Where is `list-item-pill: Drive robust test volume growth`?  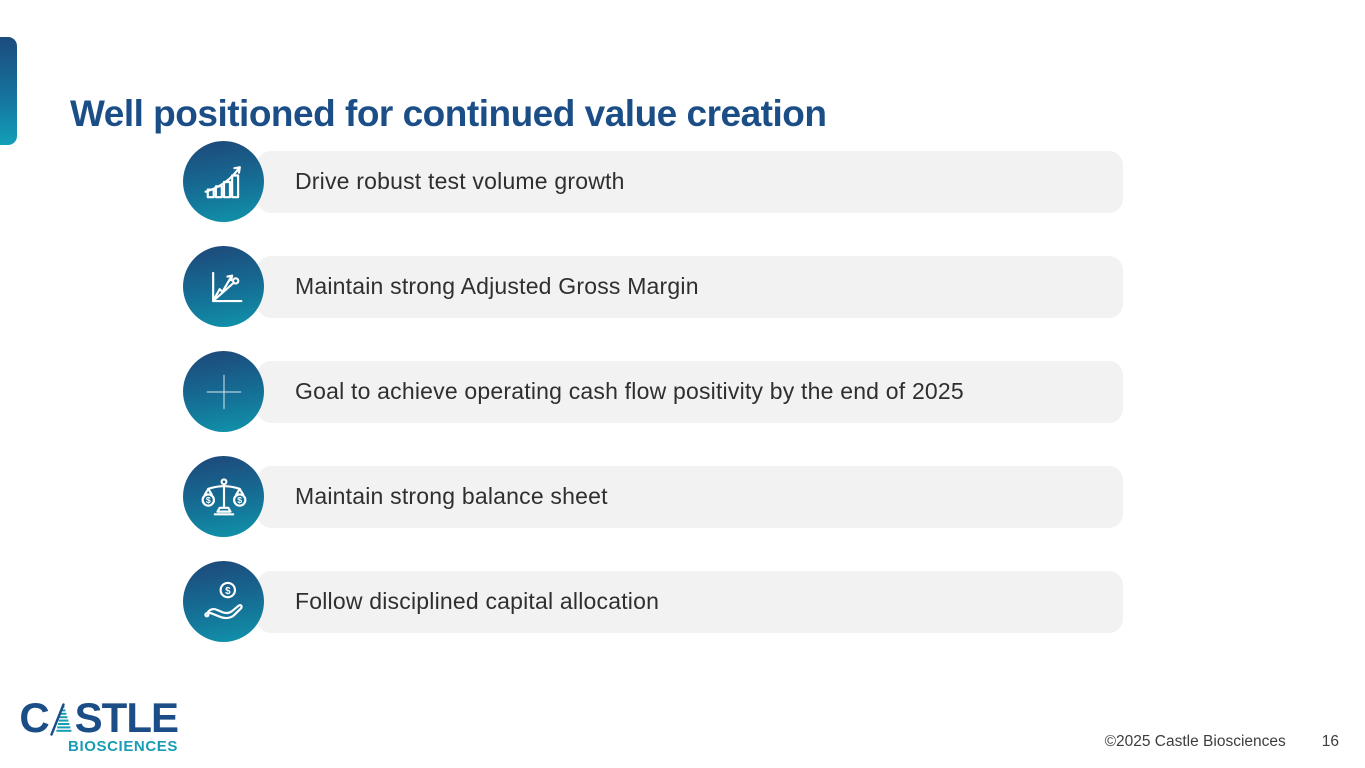
list-item-pill: Drive robust test volume growth is located at coordinates (690, 181).